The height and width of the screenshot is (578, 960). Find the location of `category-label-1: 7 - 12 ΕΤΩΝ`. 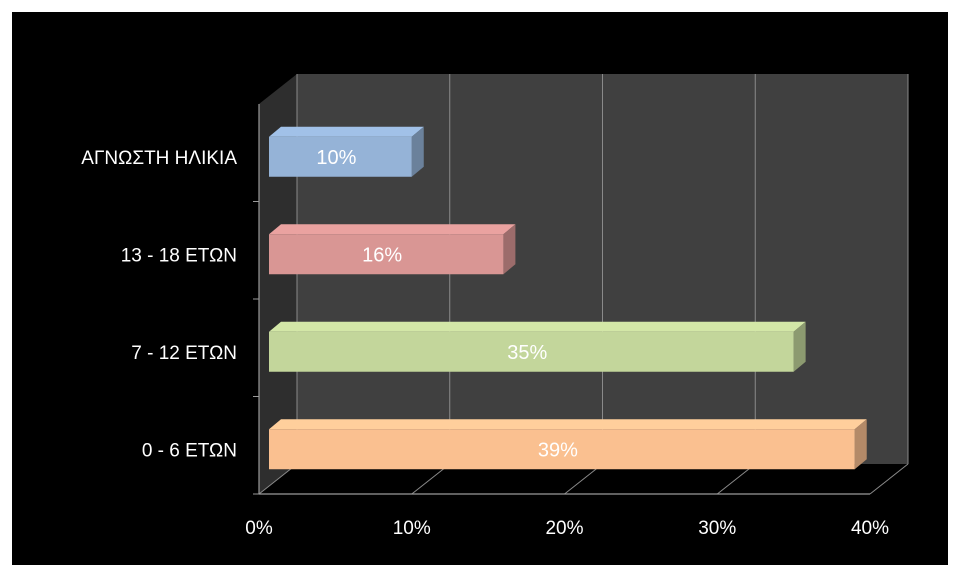

category-label-1: 7 - 12 ΕΤΩΝ is located at coordinates (184, 353).